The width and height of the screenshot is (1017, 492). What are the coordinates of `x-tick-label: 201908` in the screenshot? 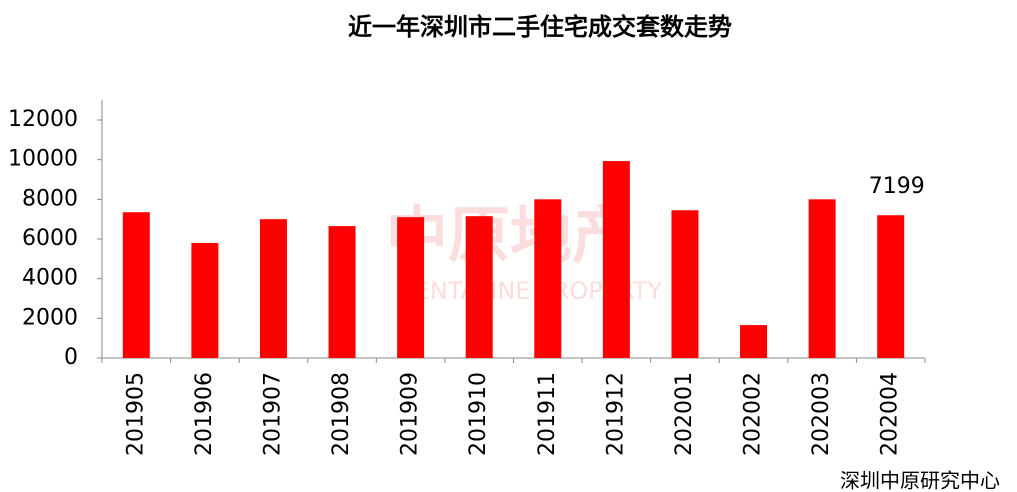 It's located at (341, 414).